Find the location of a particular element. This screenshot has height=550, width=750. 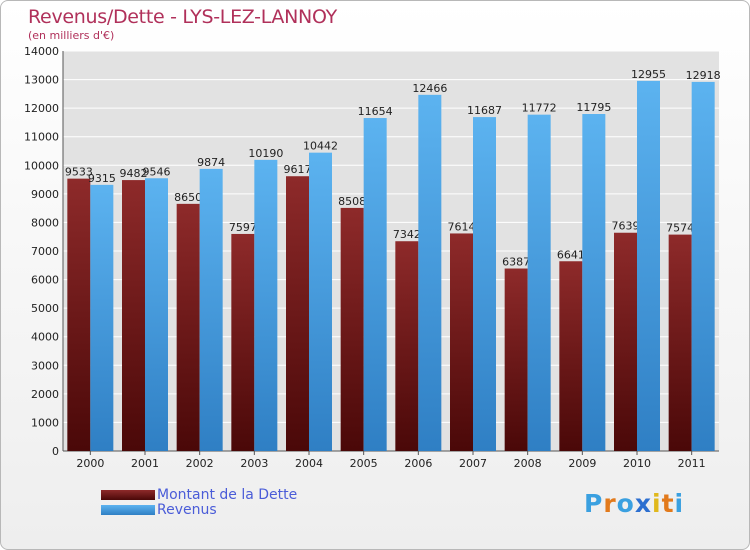

legend-item-debt: Montant de la Dette is located at coordinates (199, 494).